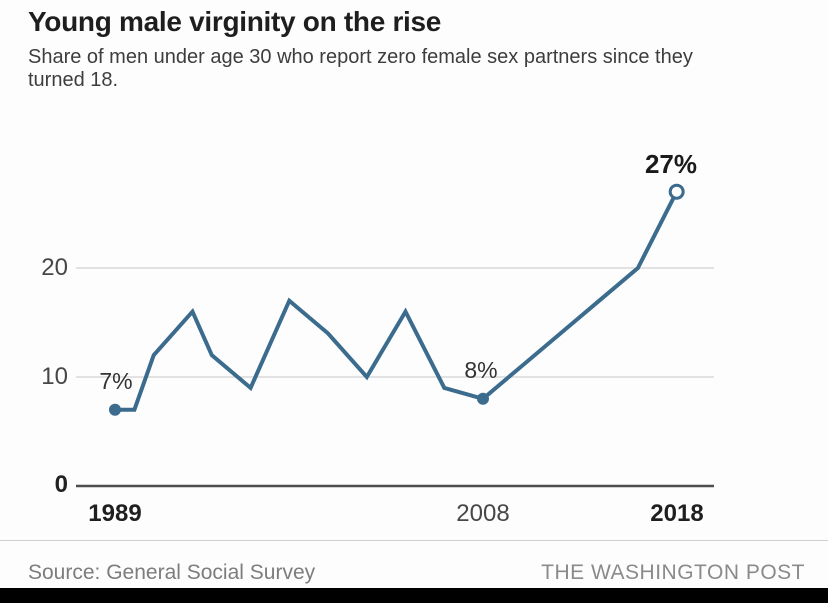 This screenshot has height=603, width=828. Describe the element at coordinates (115, 513) in the screenshot. I see `x-axis-tick-1989: 1989` at that location.